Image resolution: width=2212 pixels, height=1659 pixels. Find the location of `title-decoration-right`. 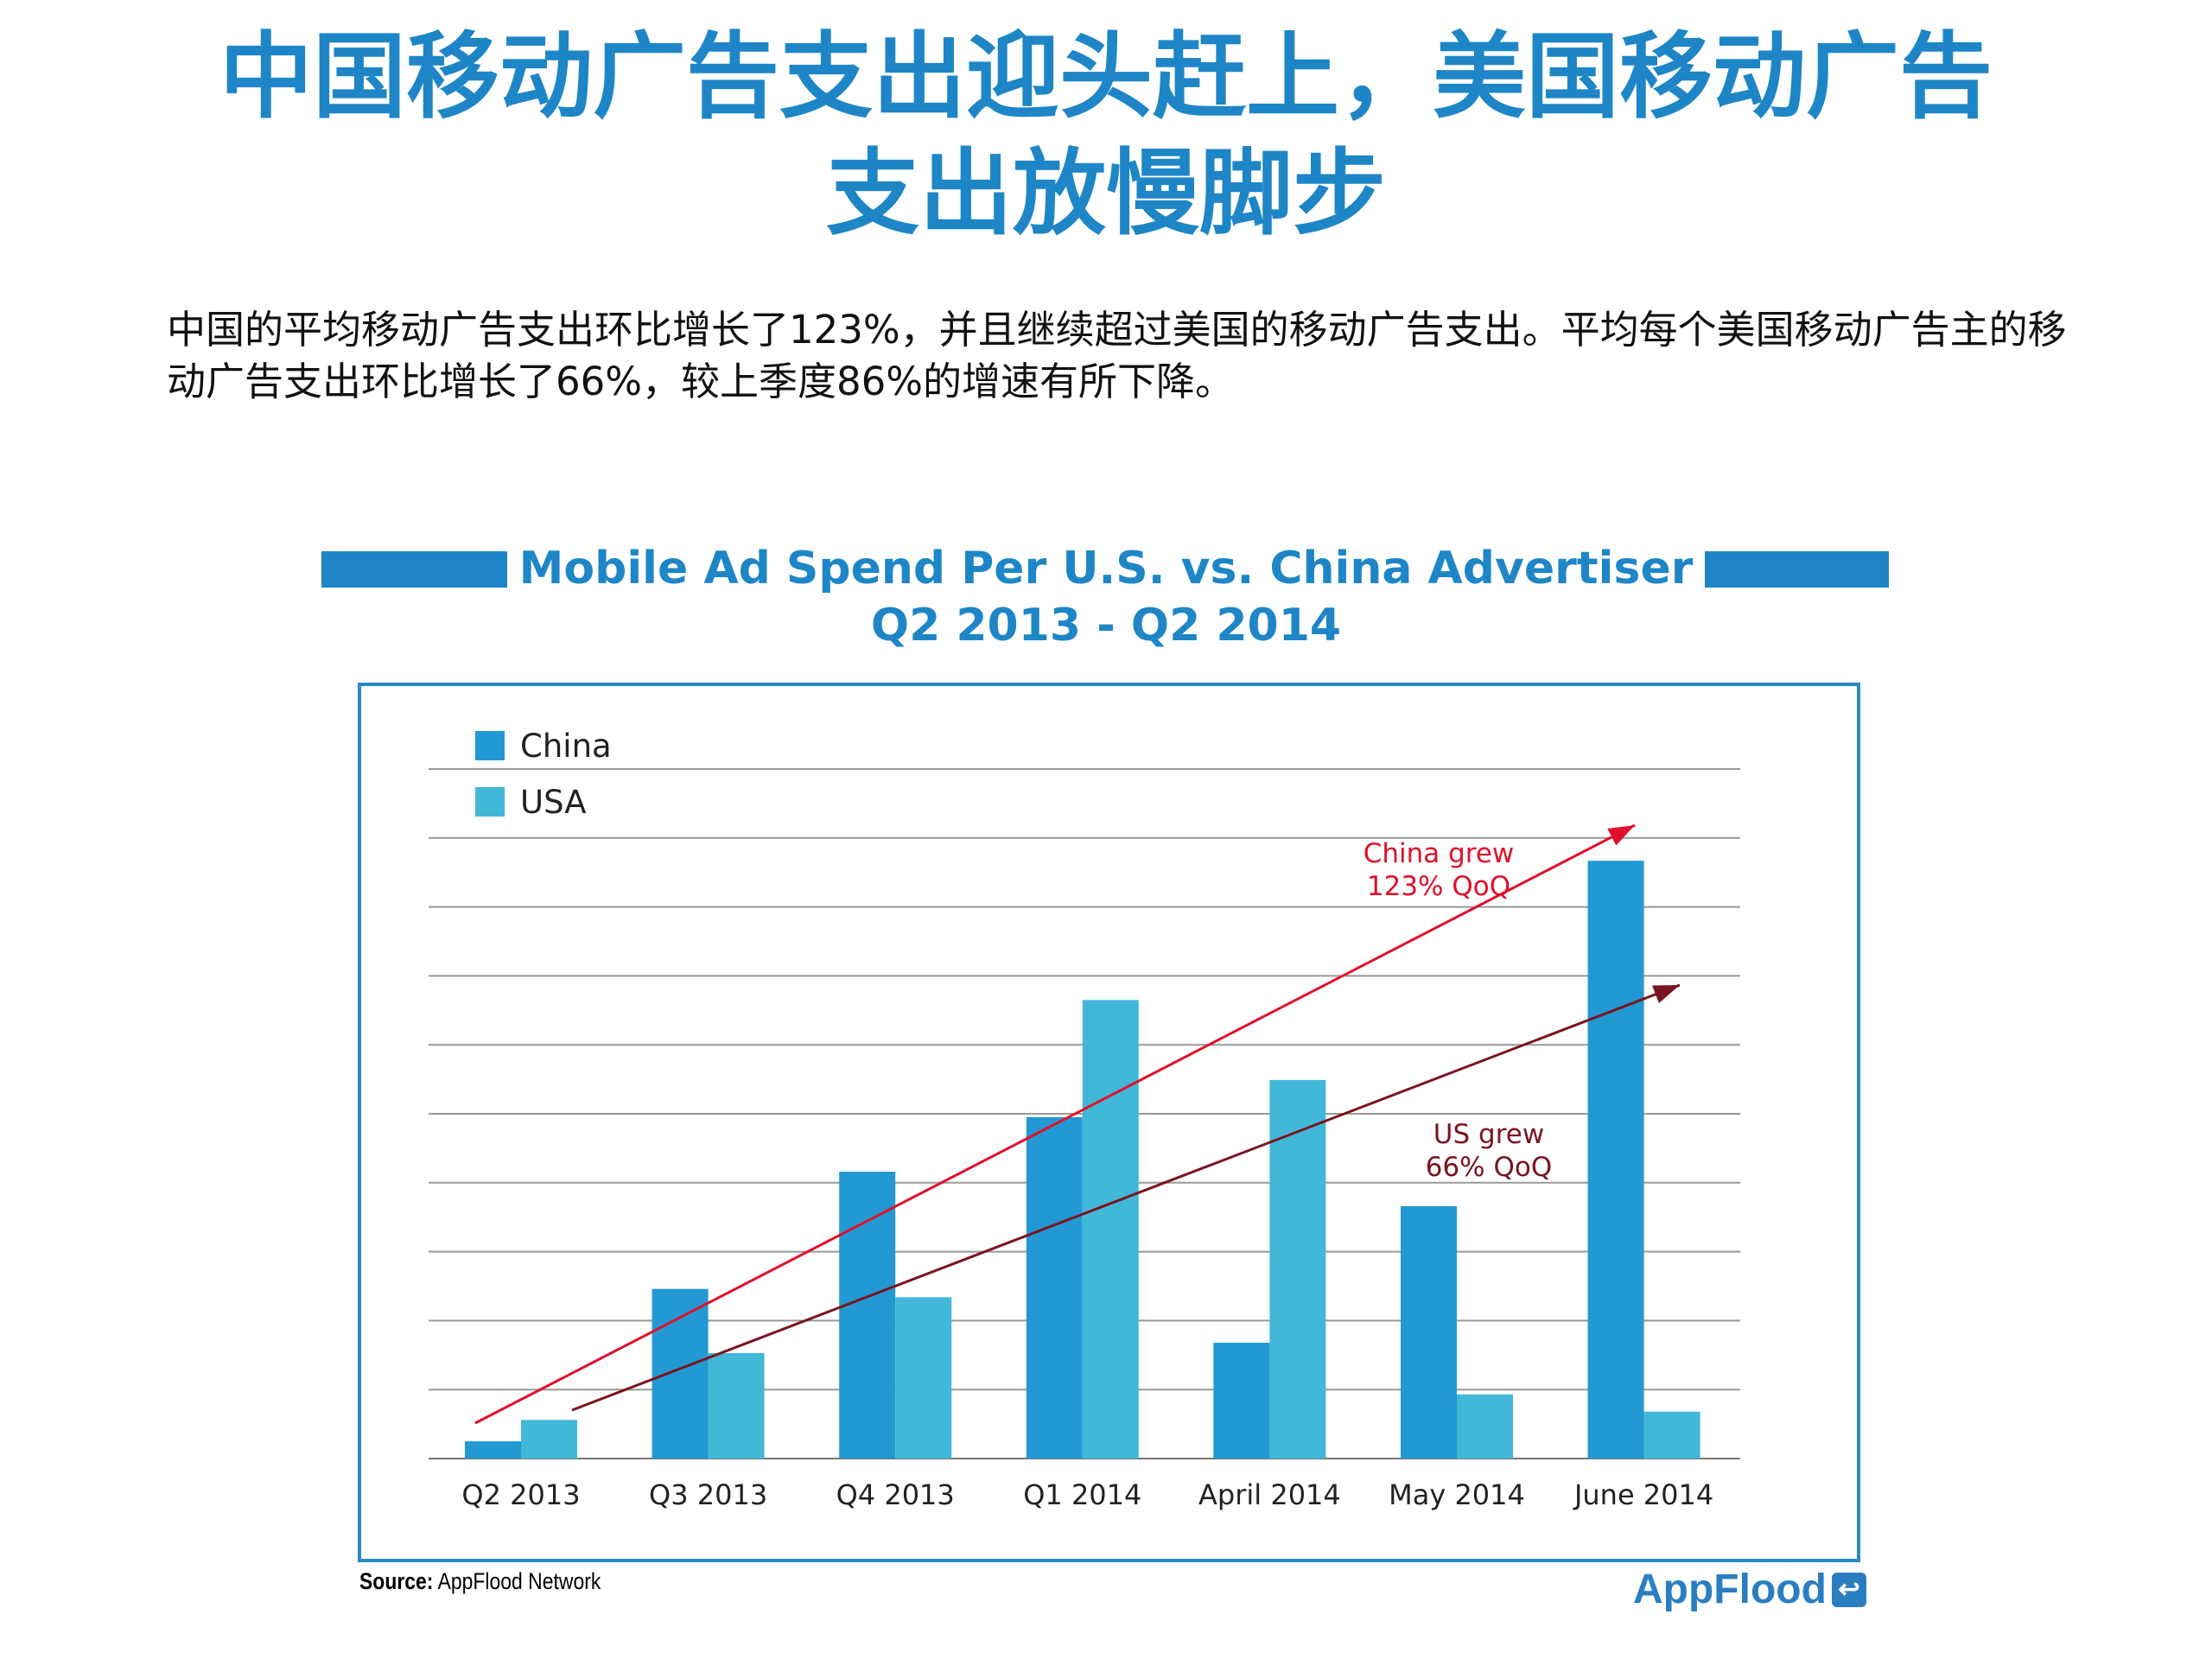

title-decoration-right is located at coordinates (1781, 569).